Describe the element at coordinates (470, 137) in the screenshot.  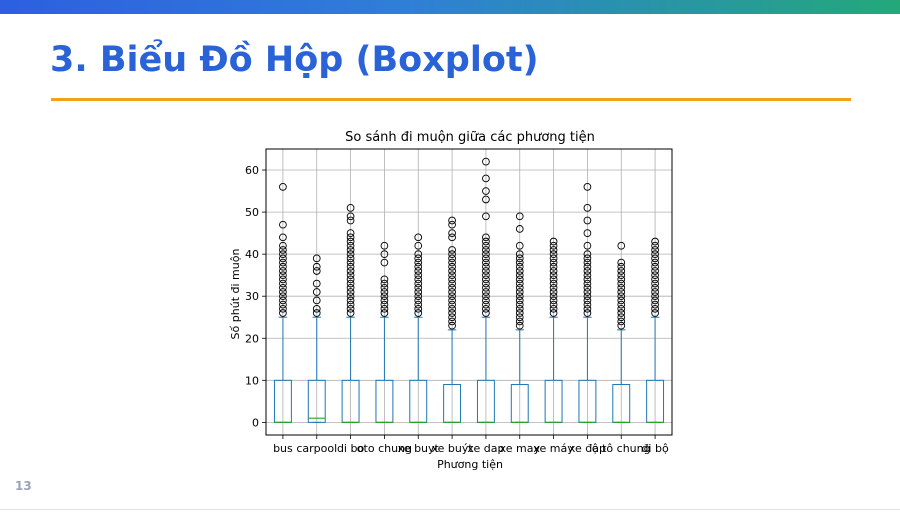
I see `chart-title: So sánh đi muộn giữa các phương tiện` at that location.